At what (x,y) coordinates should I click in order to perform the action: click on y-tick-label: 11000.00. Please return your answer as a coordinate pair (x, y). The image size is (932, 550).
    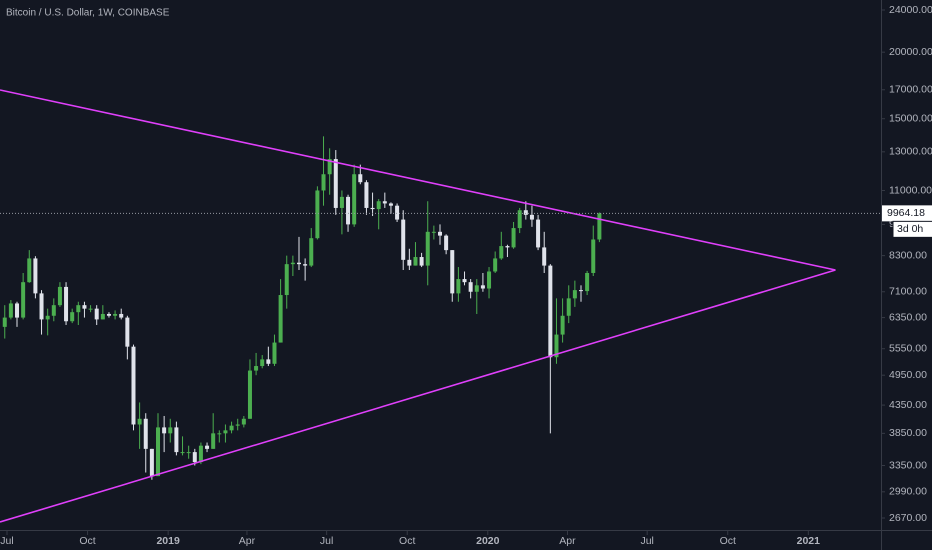
    Looking at the image, I should click on (910, 190).